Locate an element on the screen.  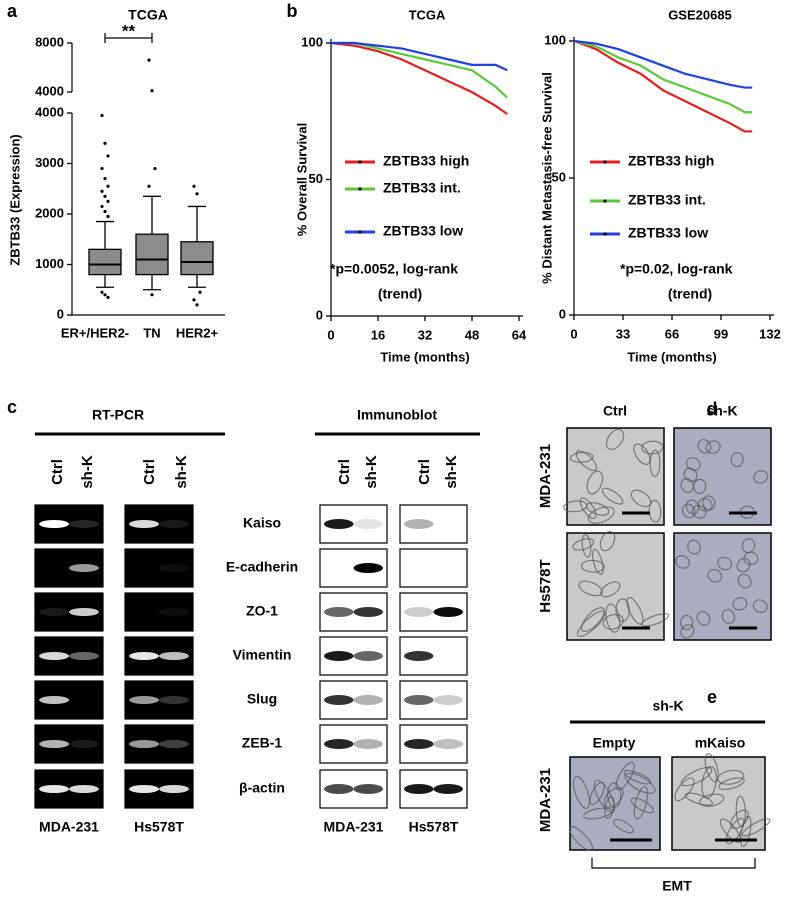
column-label: mKaiso is located at coordinates (720, 743).